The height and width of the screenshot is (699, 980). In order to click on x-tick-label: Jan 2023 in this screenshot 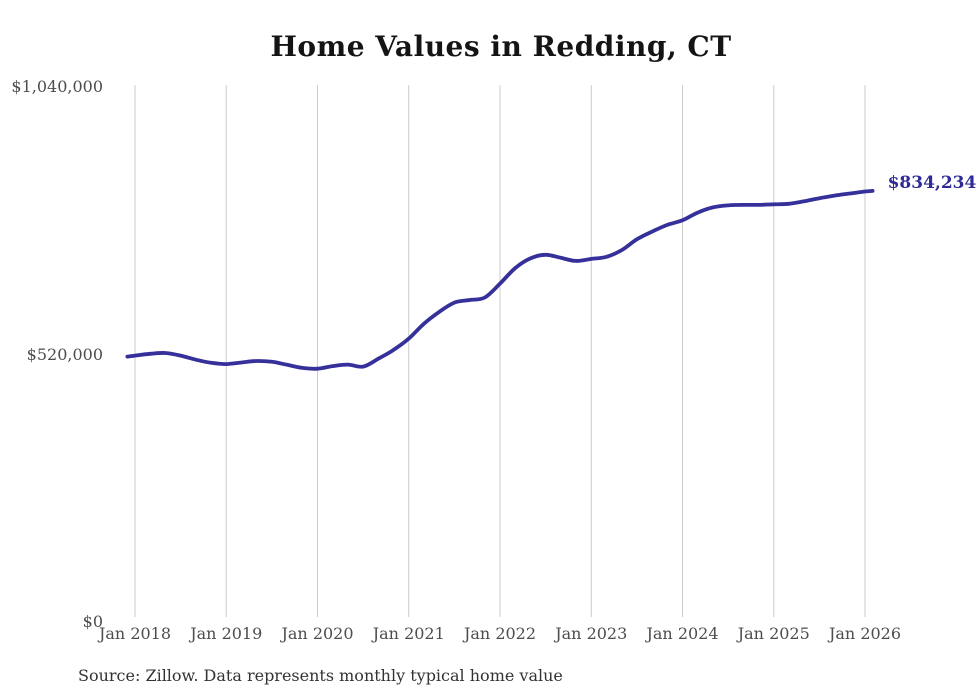, I will do `click(591, 633)`.